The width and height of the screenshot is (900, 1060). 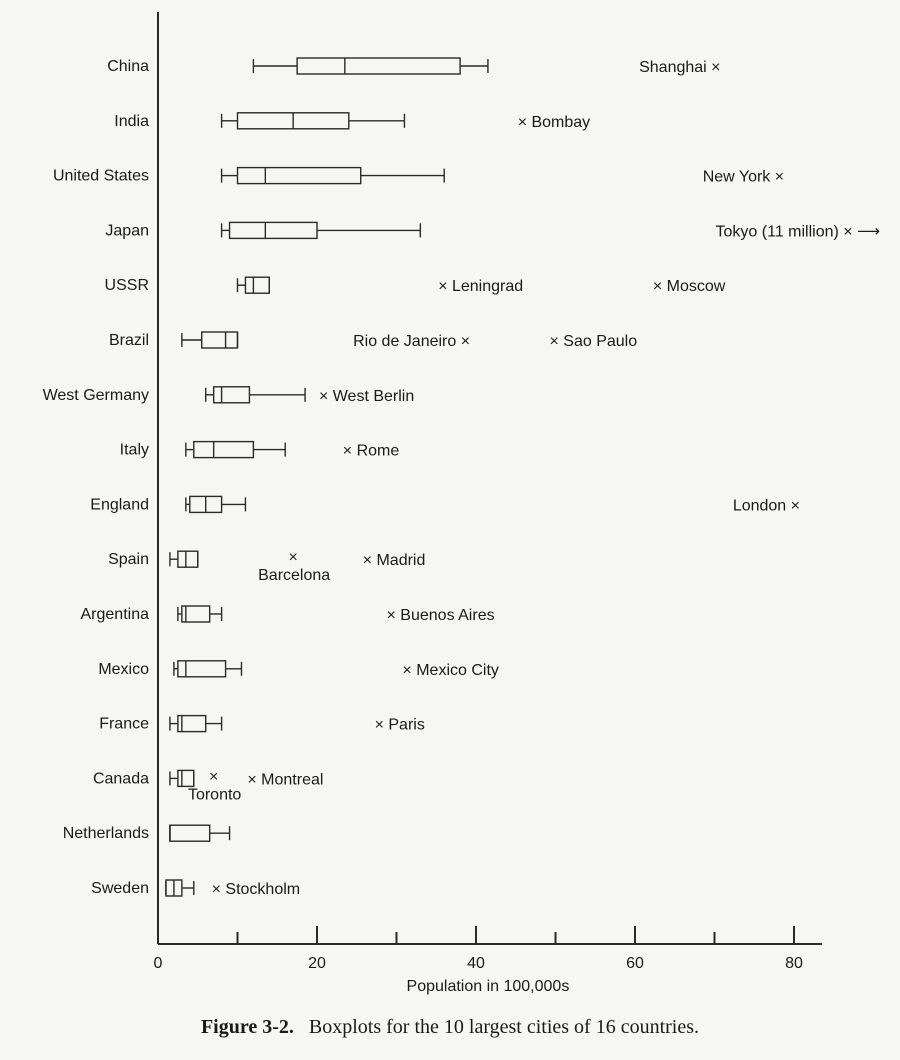 I want to click on boxplot-row: Brazil Rio de Janeiro × × Sao Paulo, so click(x=373, y=340).